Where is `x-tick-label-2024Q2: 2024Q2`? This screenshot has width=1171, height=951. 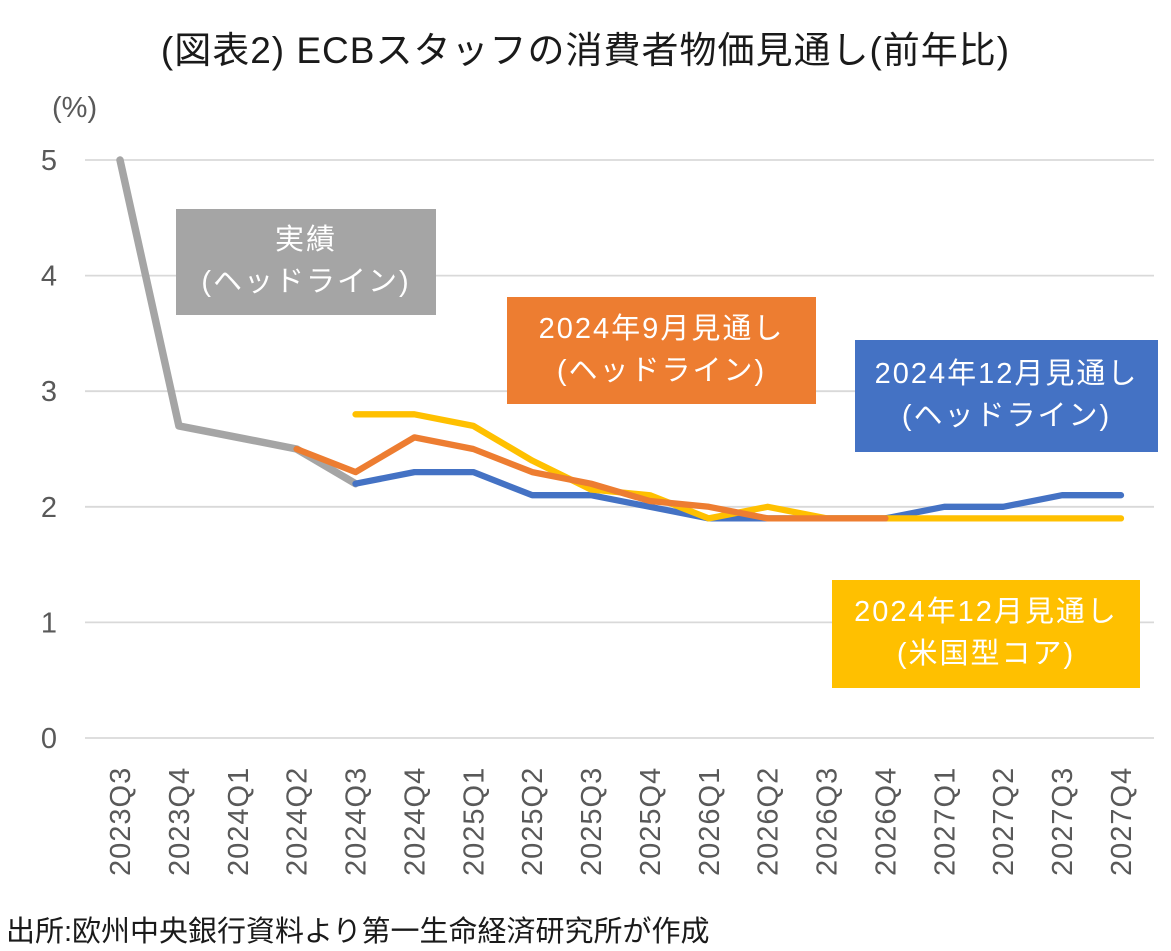
x-tick-label-2024Q2: 2024Q2 is located at coordinates (298, 821).